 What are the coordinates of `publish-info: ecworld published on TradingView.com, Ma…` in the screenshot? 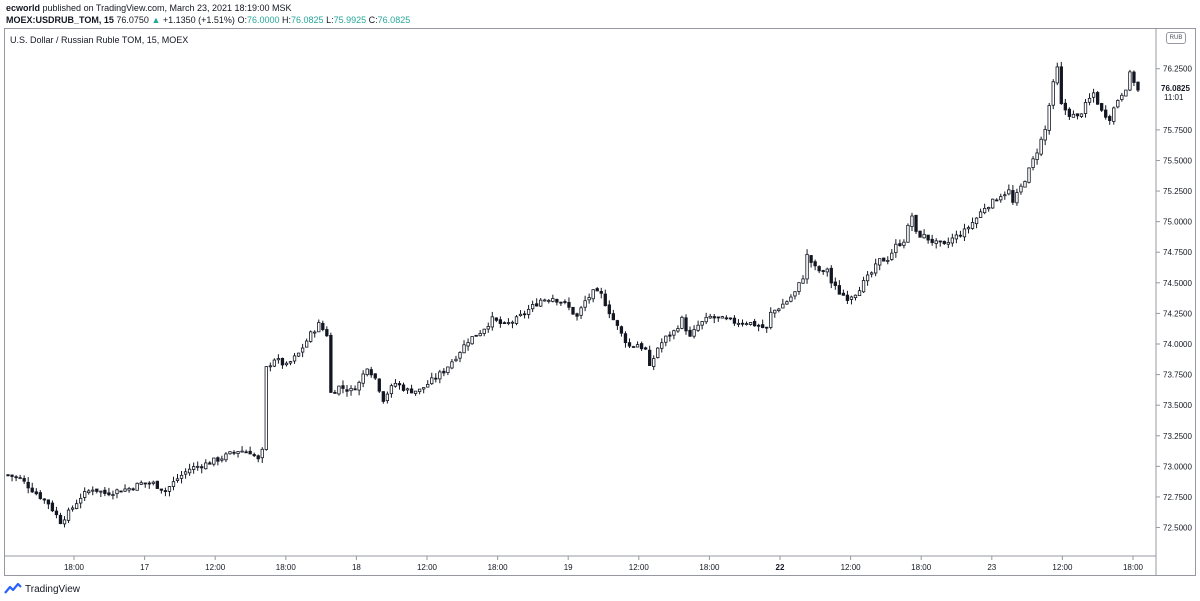 It's located at (149, 8).